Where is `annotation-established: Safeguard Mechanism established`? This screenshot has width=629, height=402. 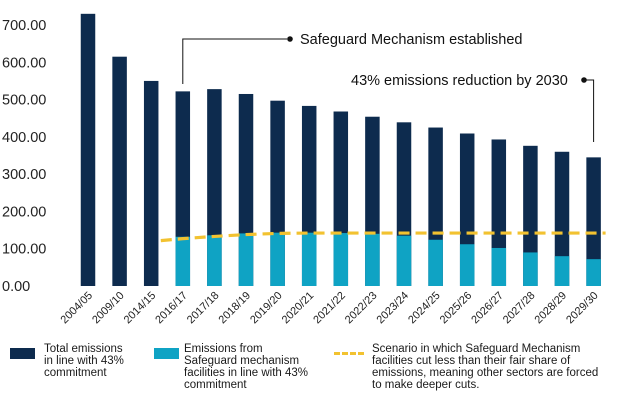
annotation-established: Safeguard Mechanism established is located at coordinates (411, 40).